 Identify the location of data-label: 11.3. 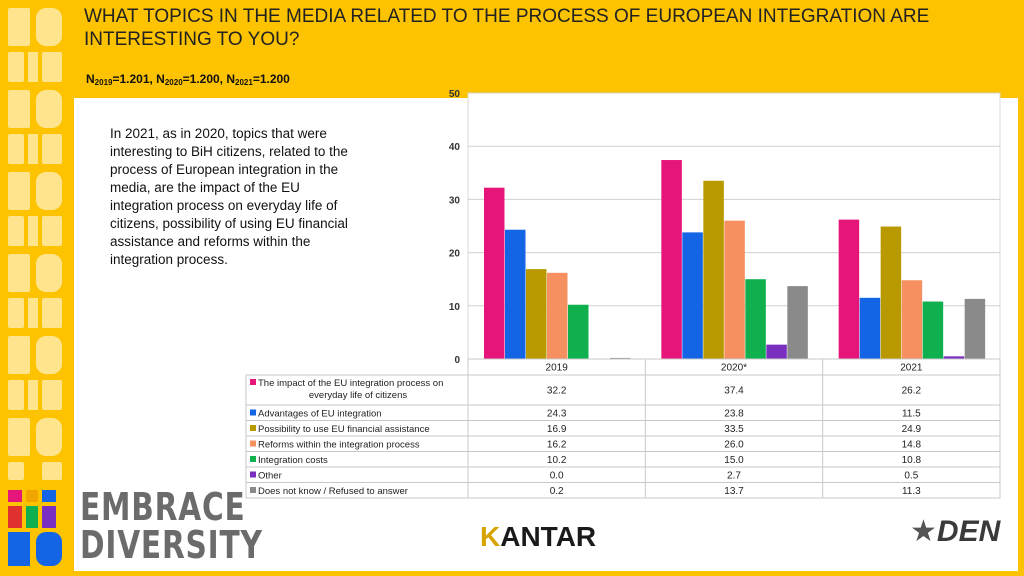
(911, 491).